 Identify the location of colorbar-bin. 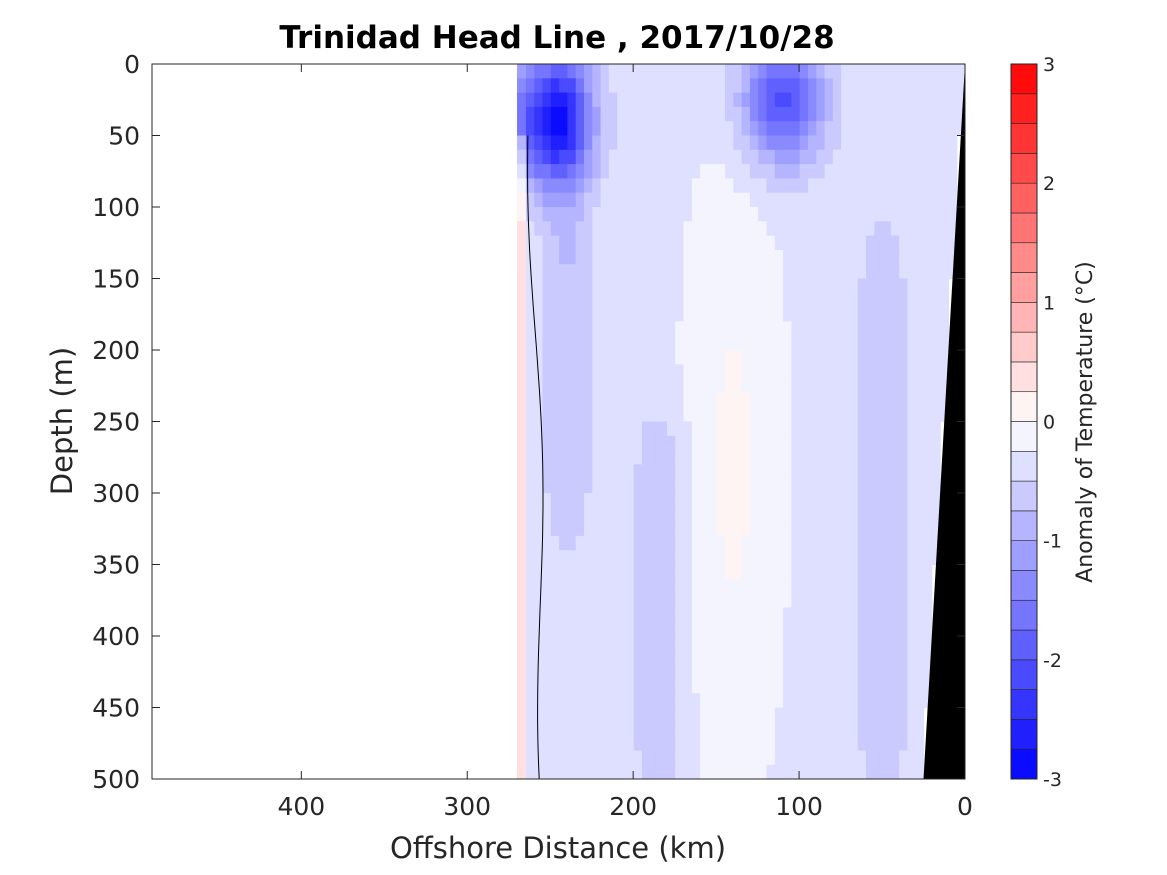
(1024, 585).